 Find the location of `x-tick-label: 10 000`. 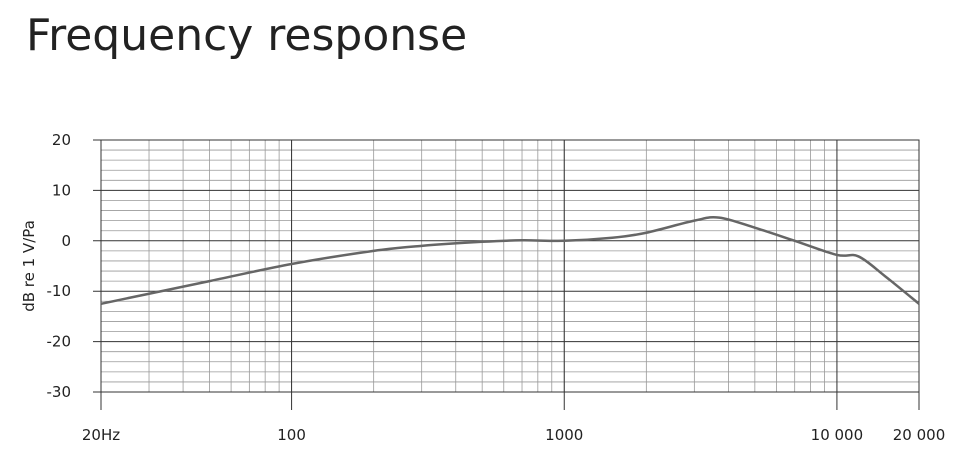

x-tick-label: 10 000 is located at coordinates (837, 435).